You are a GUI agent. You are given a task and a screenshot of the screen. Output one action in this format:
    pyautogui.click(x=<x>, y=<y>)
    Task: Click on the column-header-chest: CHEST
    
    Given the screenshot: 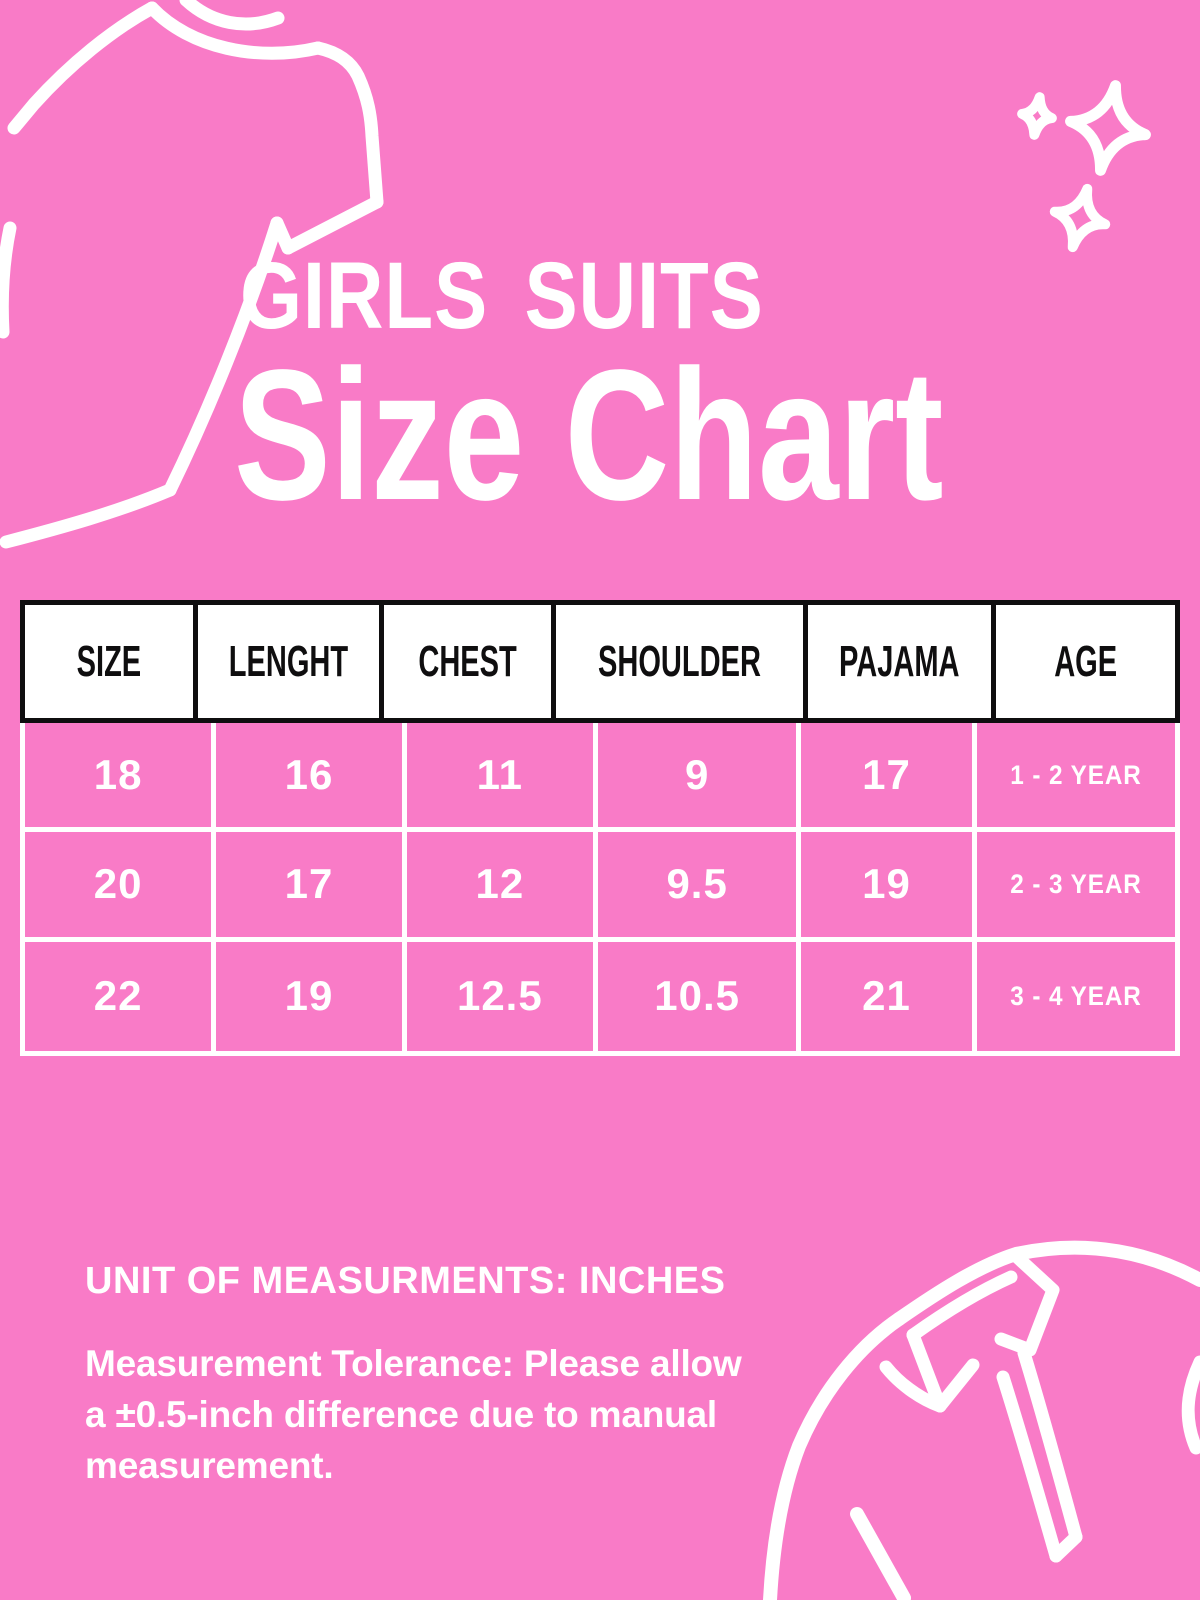 What is the action you would take?
    pyautogui.click(x=470, y=661)
    